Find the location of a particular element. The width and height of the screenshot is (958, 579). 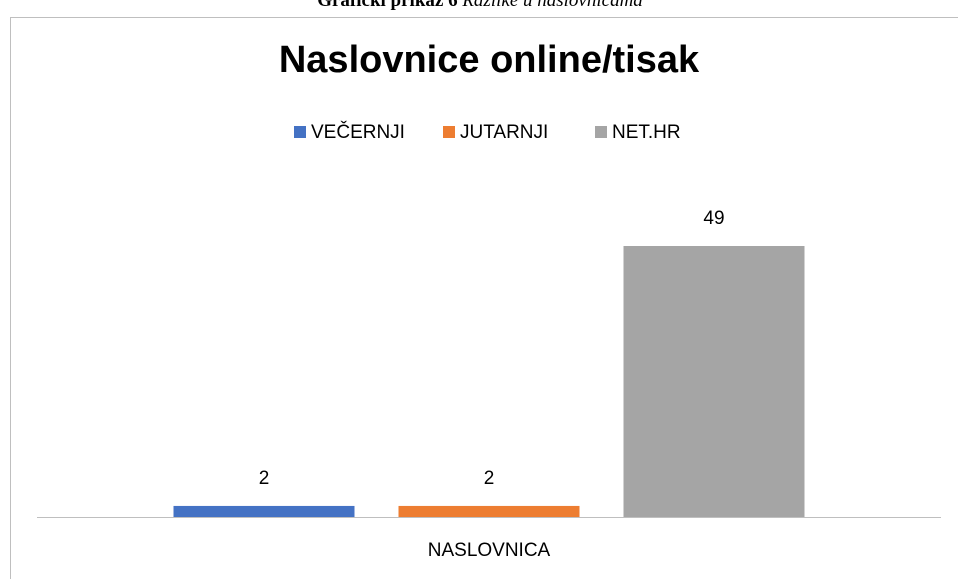

data-label: 49 is located at coordinates (713, 218).